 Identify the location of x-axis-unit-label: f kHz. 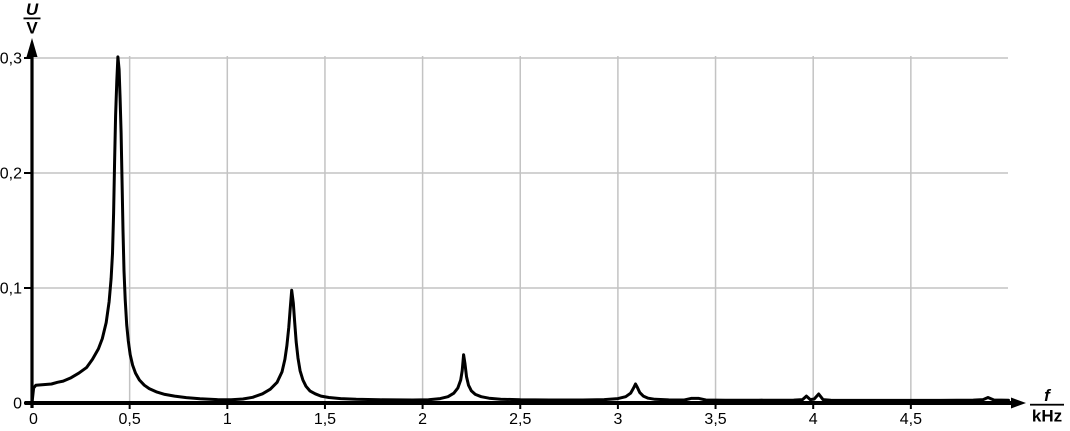
(1047, 406).